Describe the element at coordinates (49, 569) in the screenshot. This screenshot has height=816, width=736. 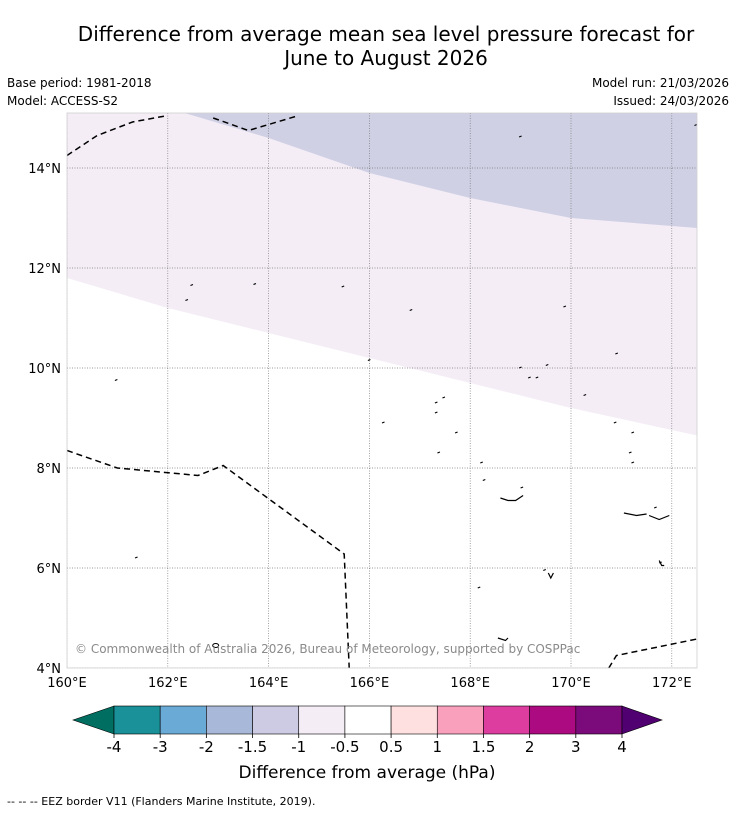
I see `lat-tick-label: 6°N` at that location.